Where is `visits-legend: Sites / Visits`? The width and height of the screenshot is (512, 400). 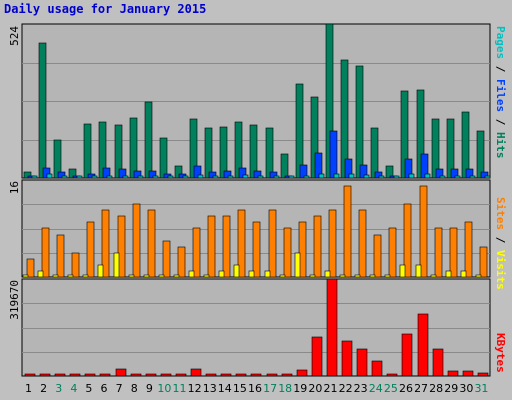 visits-legend: Sites / Visits is located at coordinates (500, 243).